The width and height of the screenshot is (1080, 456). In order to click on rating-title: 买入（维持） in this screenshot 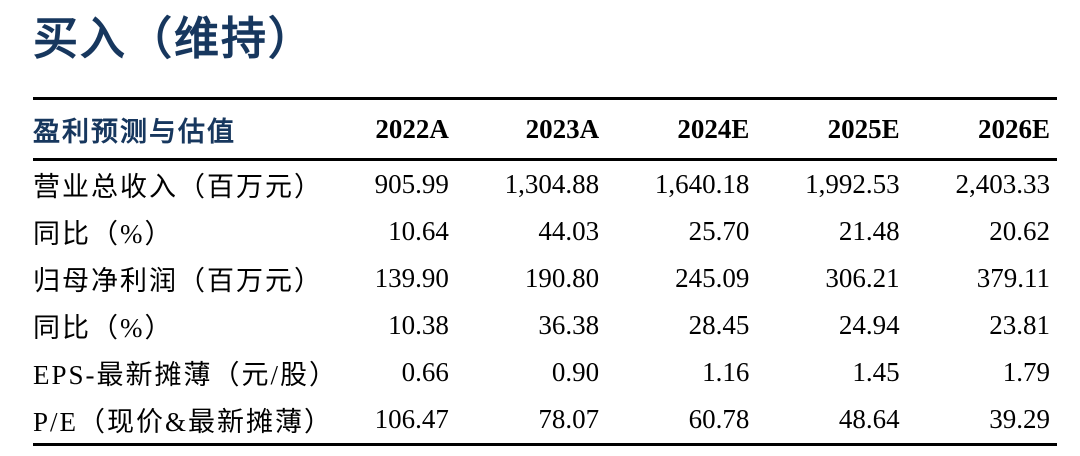, I will do `click(174, 39)`.